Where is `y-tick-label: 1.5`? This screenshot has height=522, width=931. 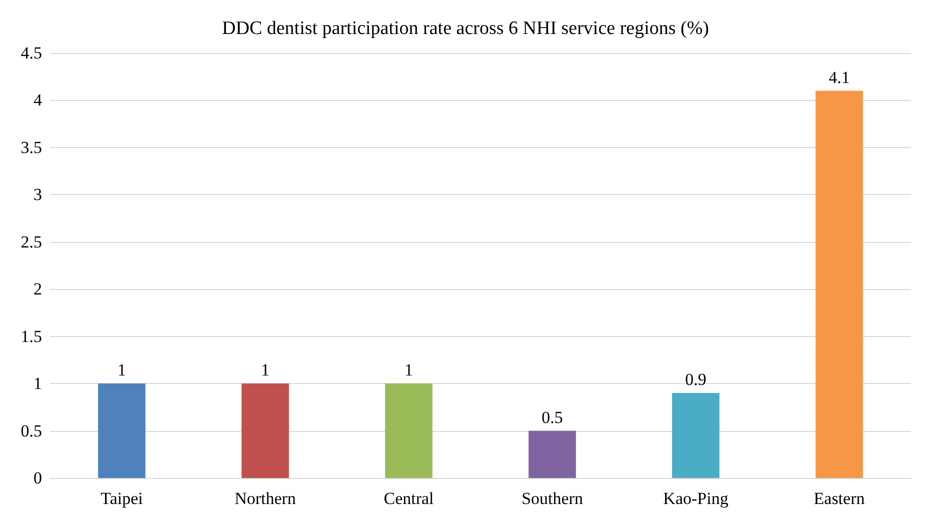
y-tick-label: 1.5 is located at coordinates (31, 336).